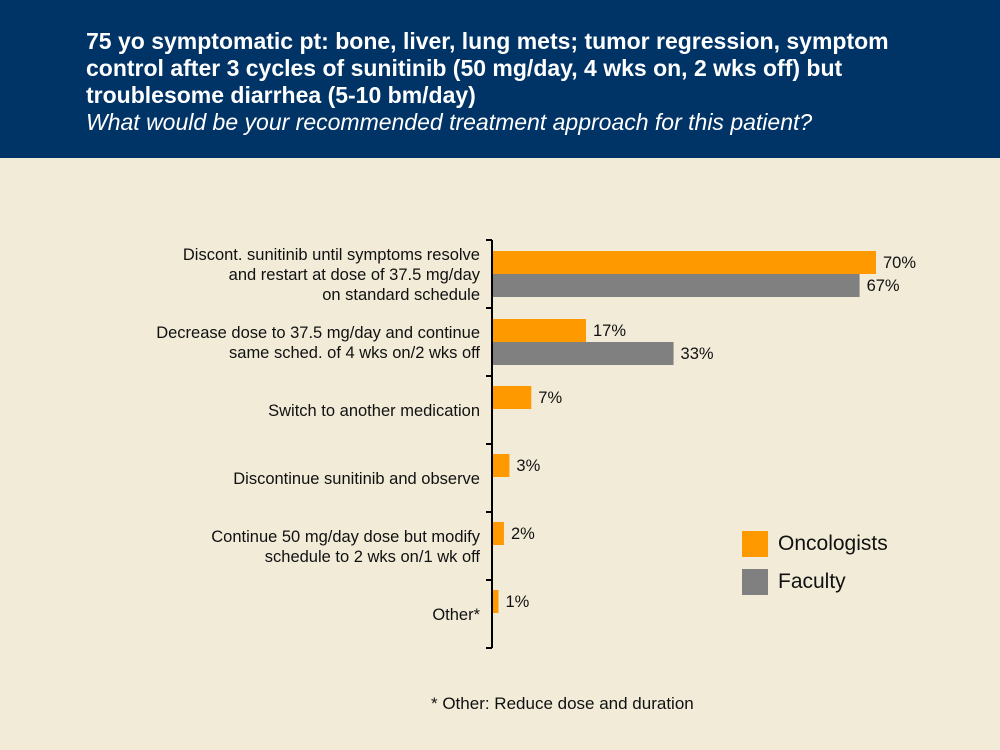 The width and height of the screenshot is (1000, 750). What do you see at coordinates (697, 354) in the screenshot?
I see `data-label-faculty: 33%` at bounding box center [697, 354].